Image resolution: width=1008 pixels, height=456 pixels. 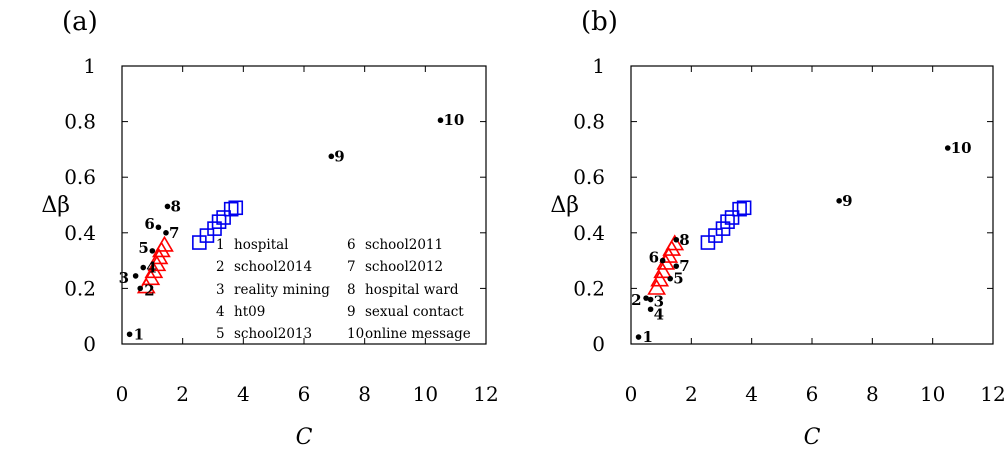 What do you see at coordinates (412, 290) in the screenshot?
I see `legend-entry-name: hospital ward` at bounding box center [412, 290].